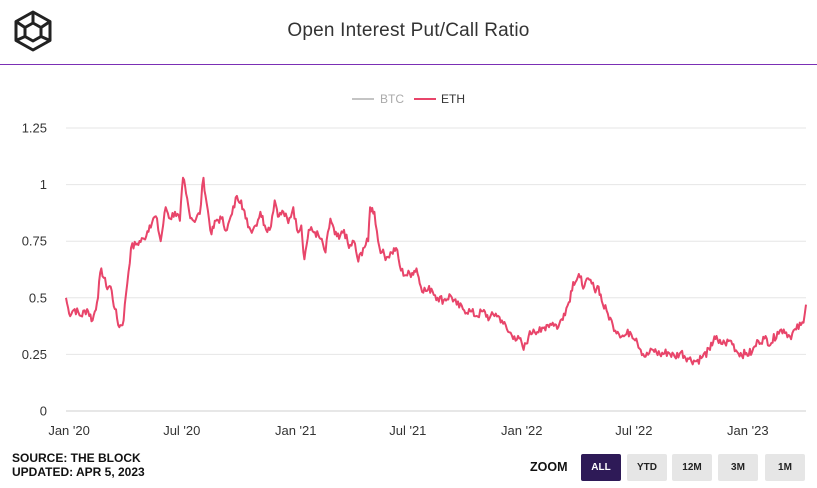 The width and height of the screenshot is (817, 488). What do you see at coordinates (378, 99) in the screenshot?
I see `legend-item-btc: BTC` at bounding box center [378, 99].